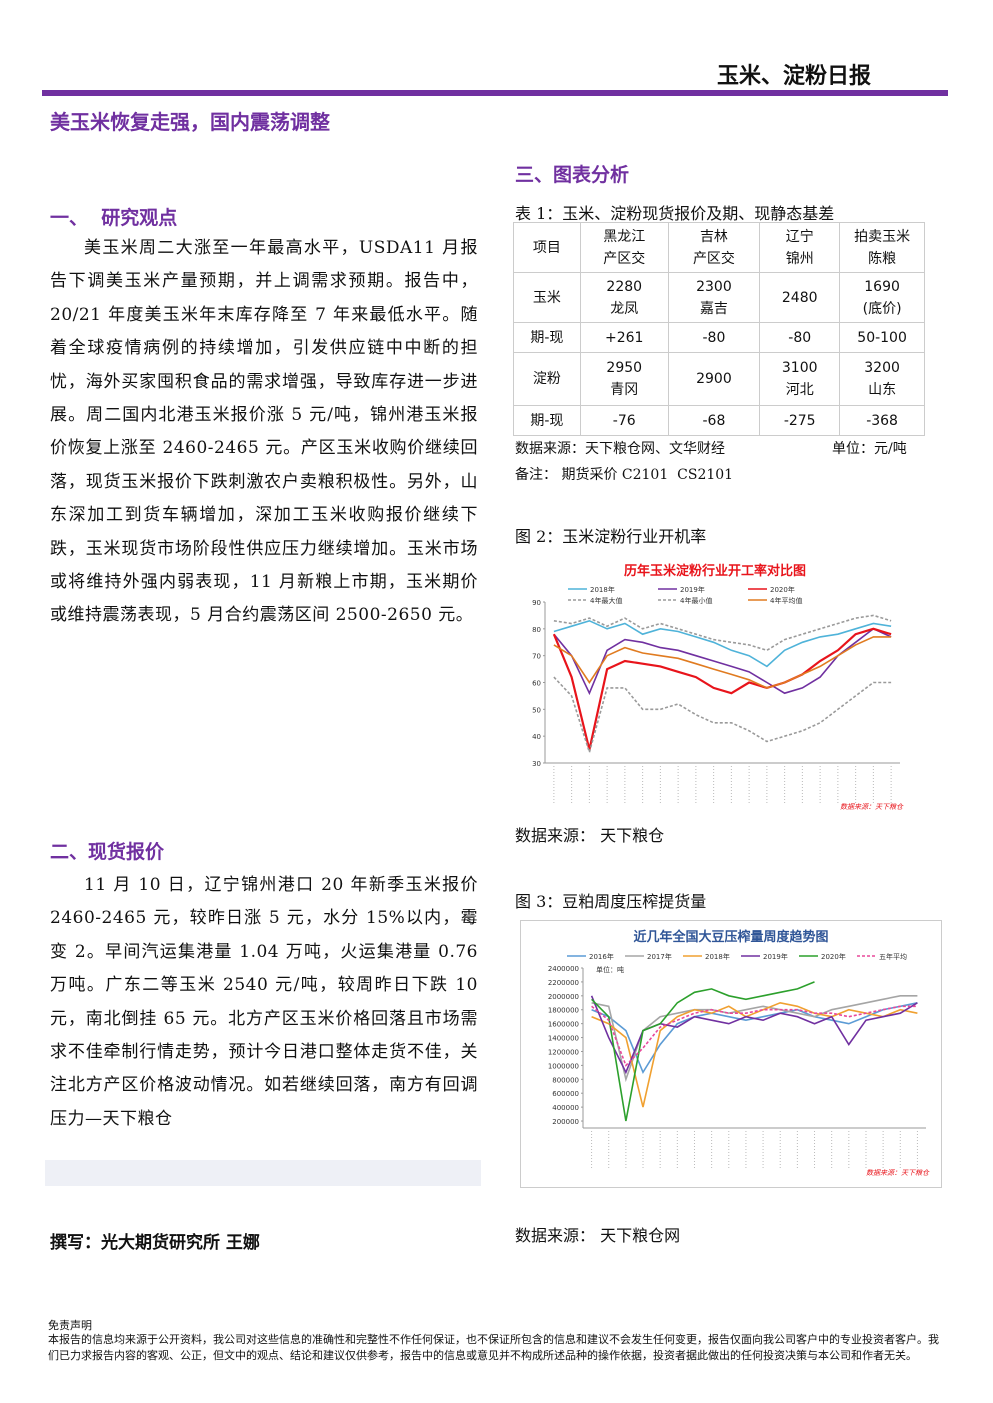 This screenshot has height=1403, width=993. I want to click on cell-text: 嘉吉, so click(713, 308).